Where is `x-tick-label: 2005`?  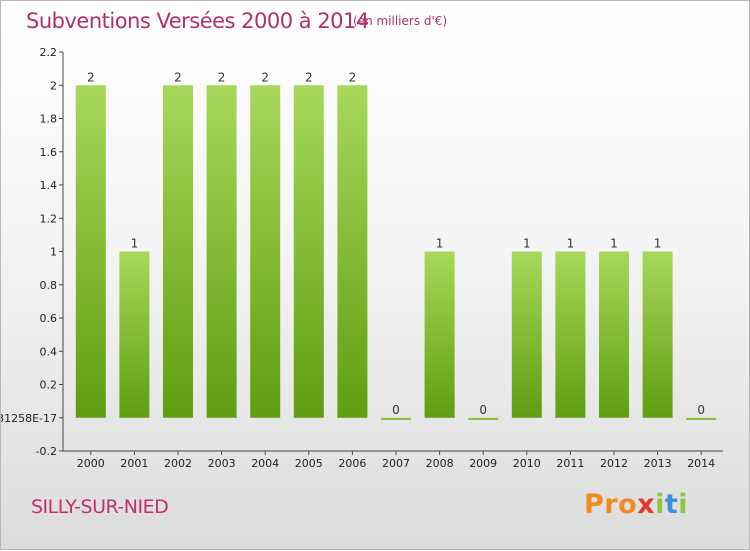 x-tick-label: 2005 is located at coordinates (309, 463).